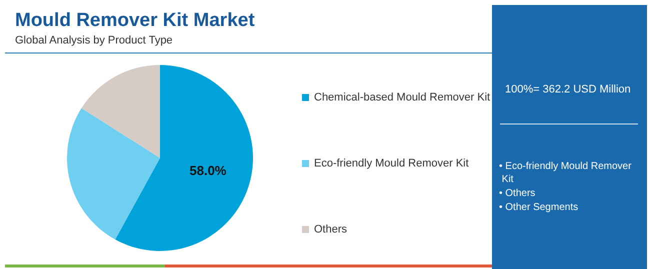 Image resolution: width=650 pixels, height=269 pixels. Describe the element at coordinates (538, 207) in the screenshot. I see `text: • Other Segments` at that location.